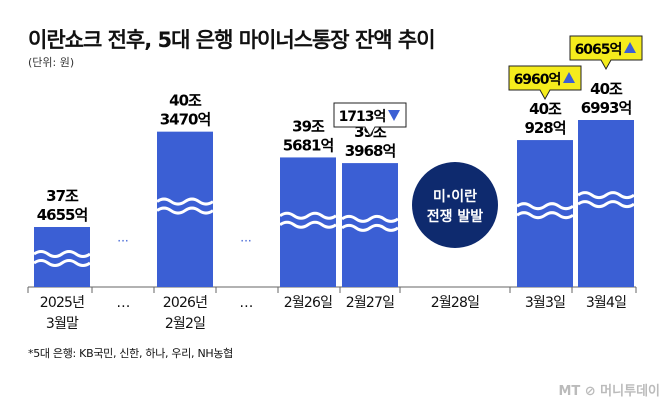 This screenshot has height=402, width=666. What do you see at coordinates (62, 215) in the screenshot?
I see `data-label: 4655억` at bounding box center [62, 215].